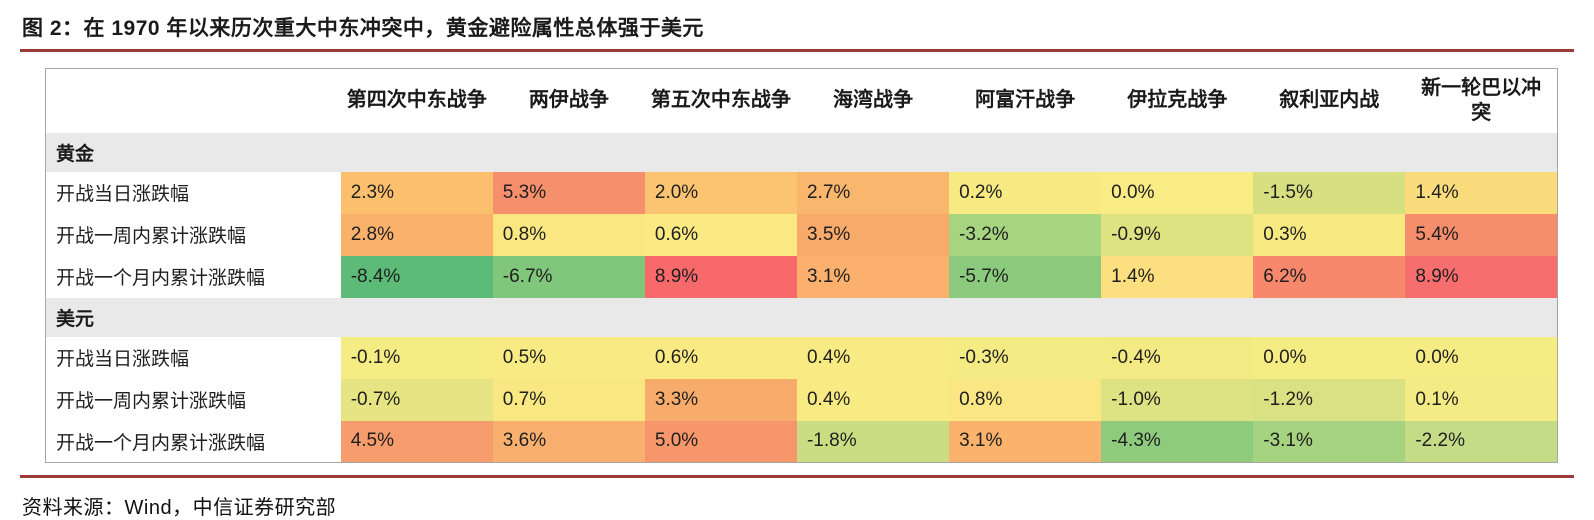  I want to click on value-cell: -0.7%, so click(416, 399).